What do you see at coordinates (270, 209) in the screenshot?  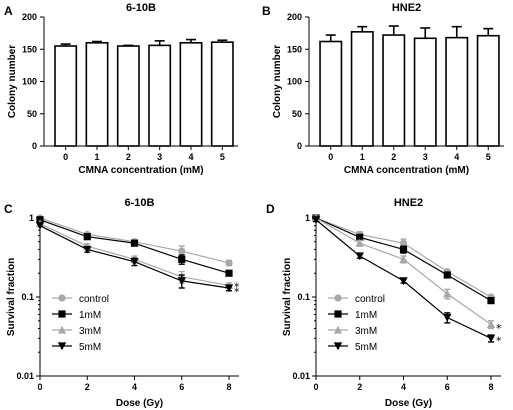 I see `panel-letter: D` at bounding box center [270, 209].